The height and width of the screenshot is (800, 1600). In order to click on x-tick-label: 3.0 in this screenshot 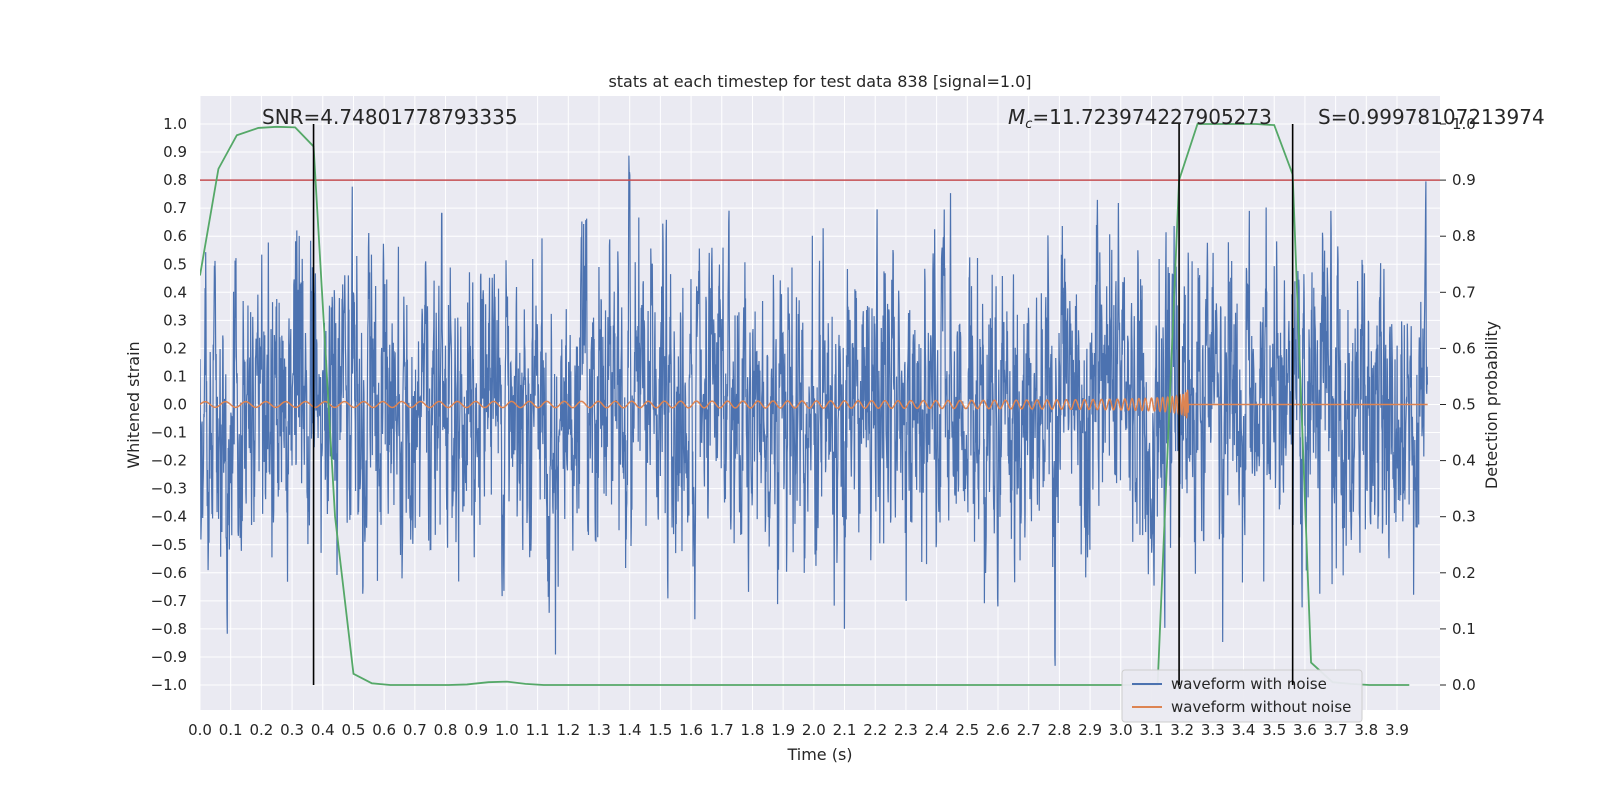, I will do `click(1121, 730)`.